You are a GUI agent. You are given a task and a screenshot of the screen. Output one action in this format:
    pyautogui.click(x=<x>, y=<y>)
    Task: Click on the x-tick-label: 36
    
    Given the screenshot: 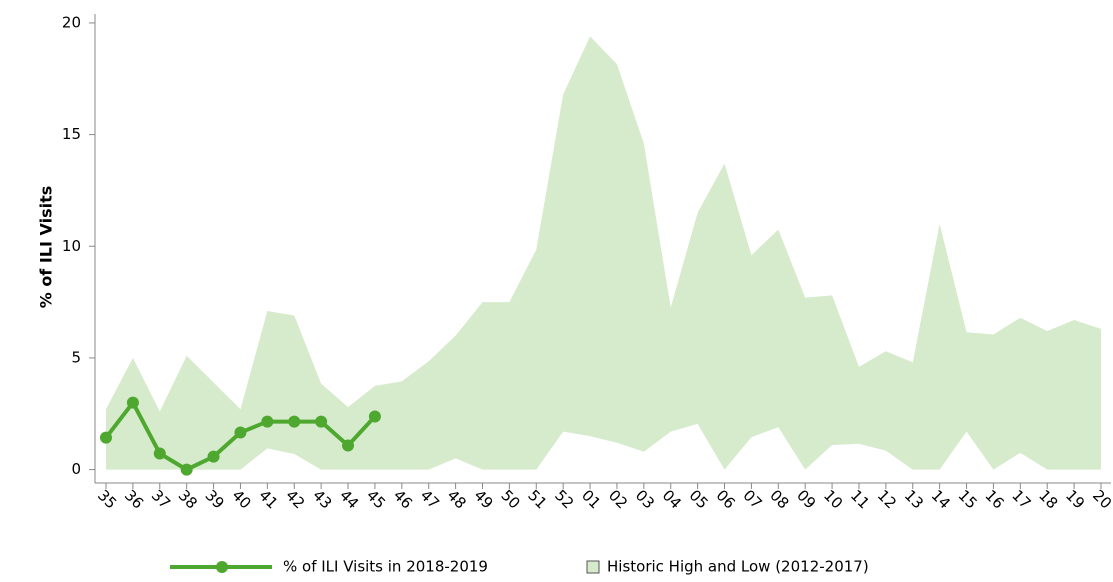 What is the action you would take?
    pyautogui.click(x=134, y=499)
    